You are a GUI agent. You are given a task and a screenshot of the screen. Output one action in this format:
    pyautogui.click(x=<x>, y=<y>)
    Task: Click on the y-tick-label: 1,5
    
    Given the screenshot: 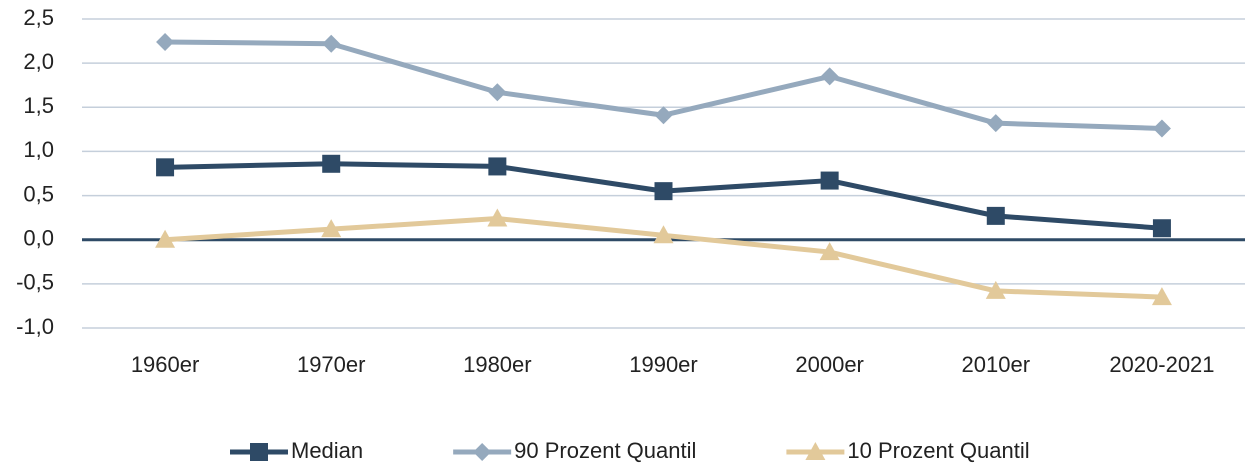 What is the action you would take?
    pyautogui.click(x=38, y=105)
    